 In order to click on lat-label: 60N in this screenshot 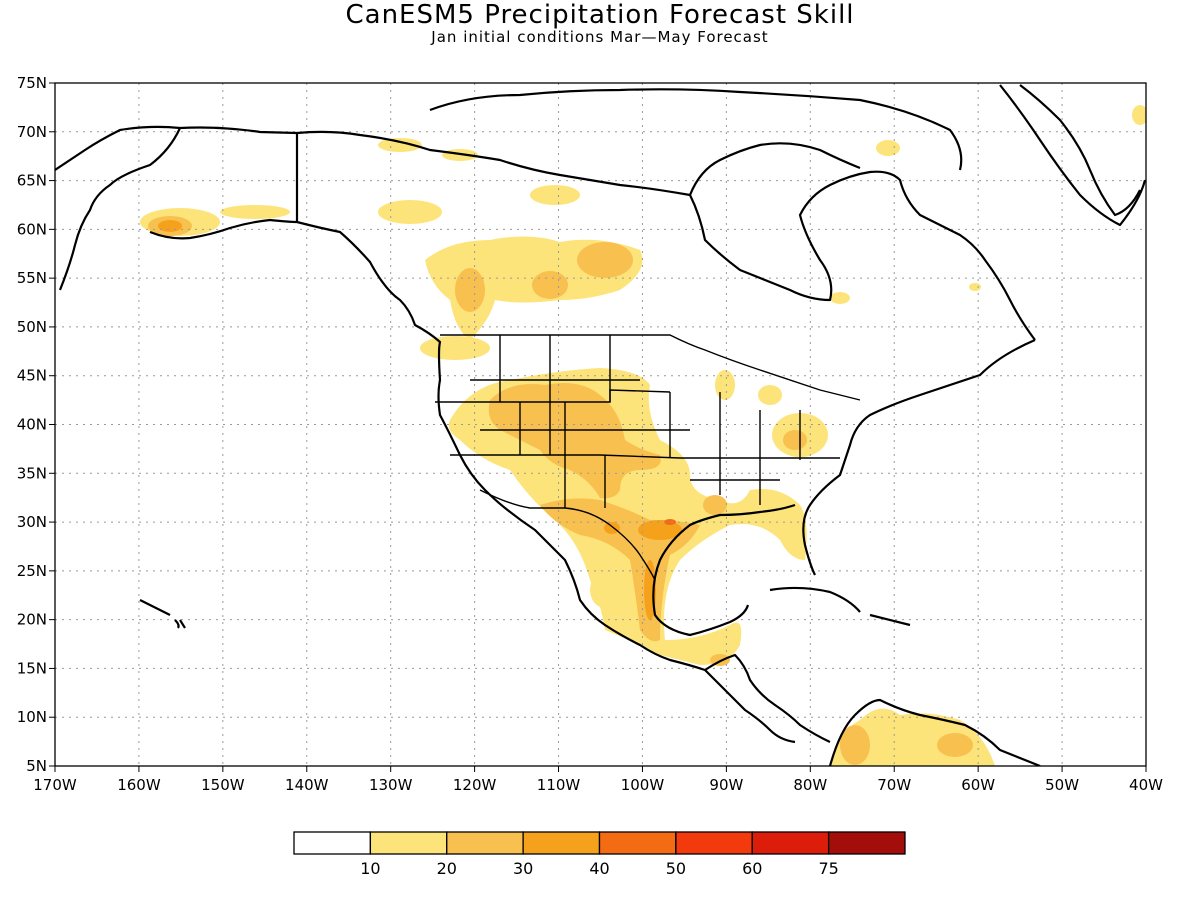, I will do `click(32, 229)`.